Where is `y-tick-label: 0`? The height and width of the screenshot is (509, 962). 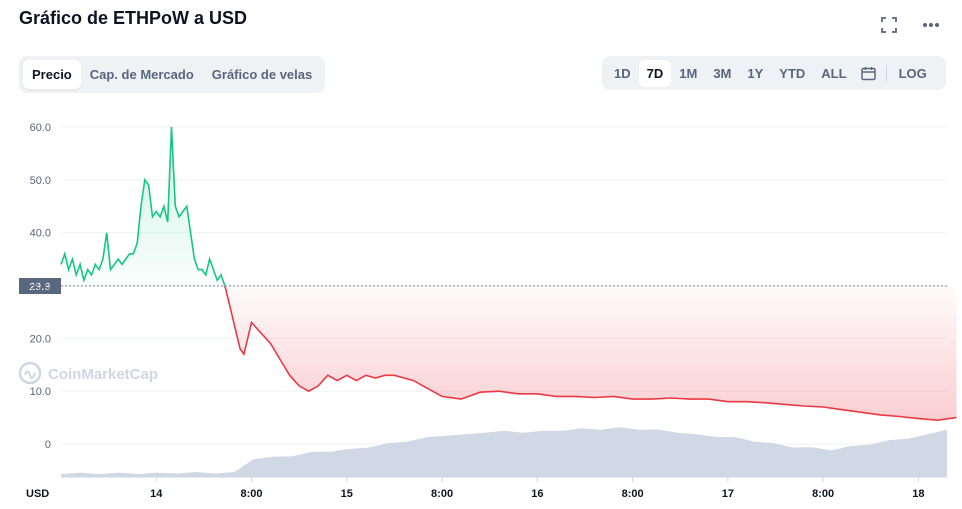 y-tick-label: 0 is located at coordinates (48, 445).